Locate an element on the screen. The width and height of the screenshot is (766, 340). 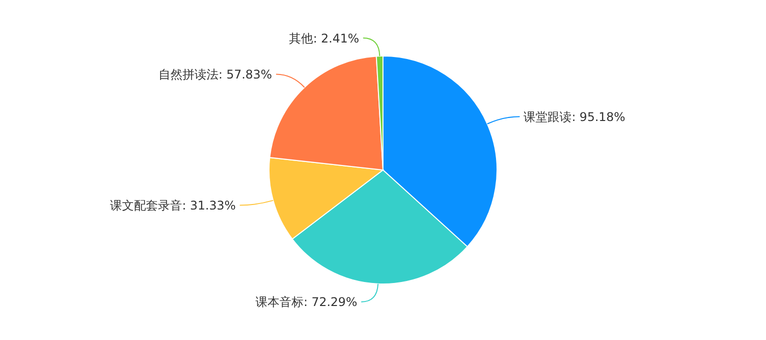
slice-label: 课堂跟读: 95.18% is located at coordinates (575, 117).